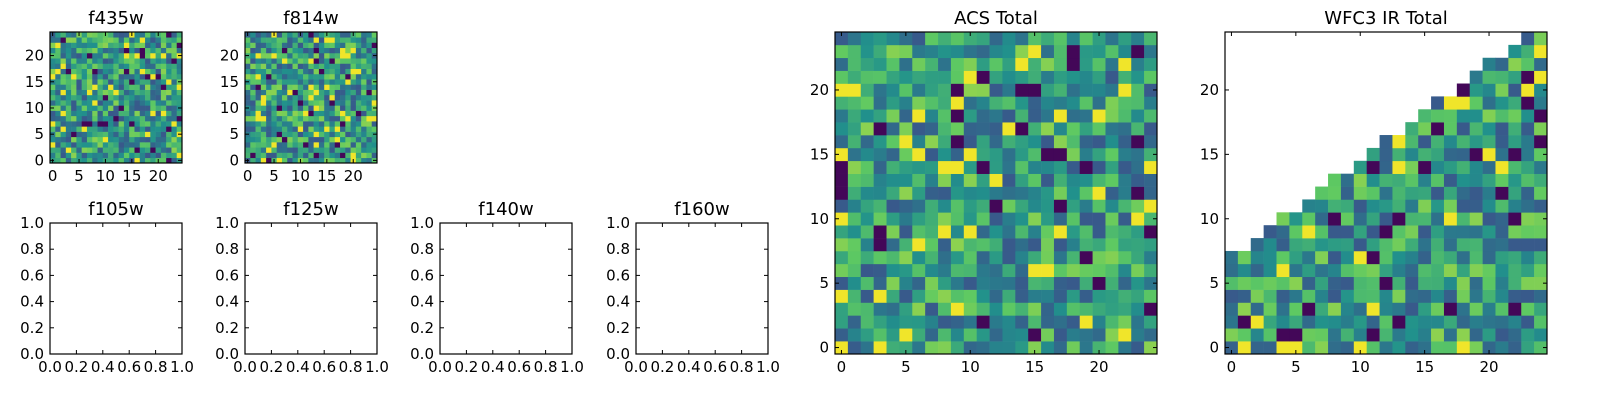 This screenshot has height=400, width=1600. I want to click on subplot-title: ACS Total, so click(996, 18).